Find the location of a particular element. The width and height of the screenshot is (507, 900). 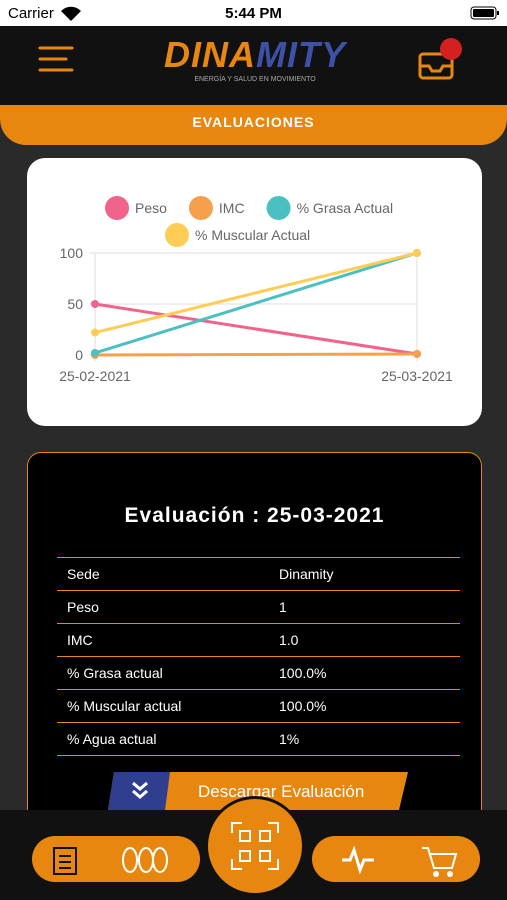

table-row: IMC 1.0 is located at coordinates (258, 640).